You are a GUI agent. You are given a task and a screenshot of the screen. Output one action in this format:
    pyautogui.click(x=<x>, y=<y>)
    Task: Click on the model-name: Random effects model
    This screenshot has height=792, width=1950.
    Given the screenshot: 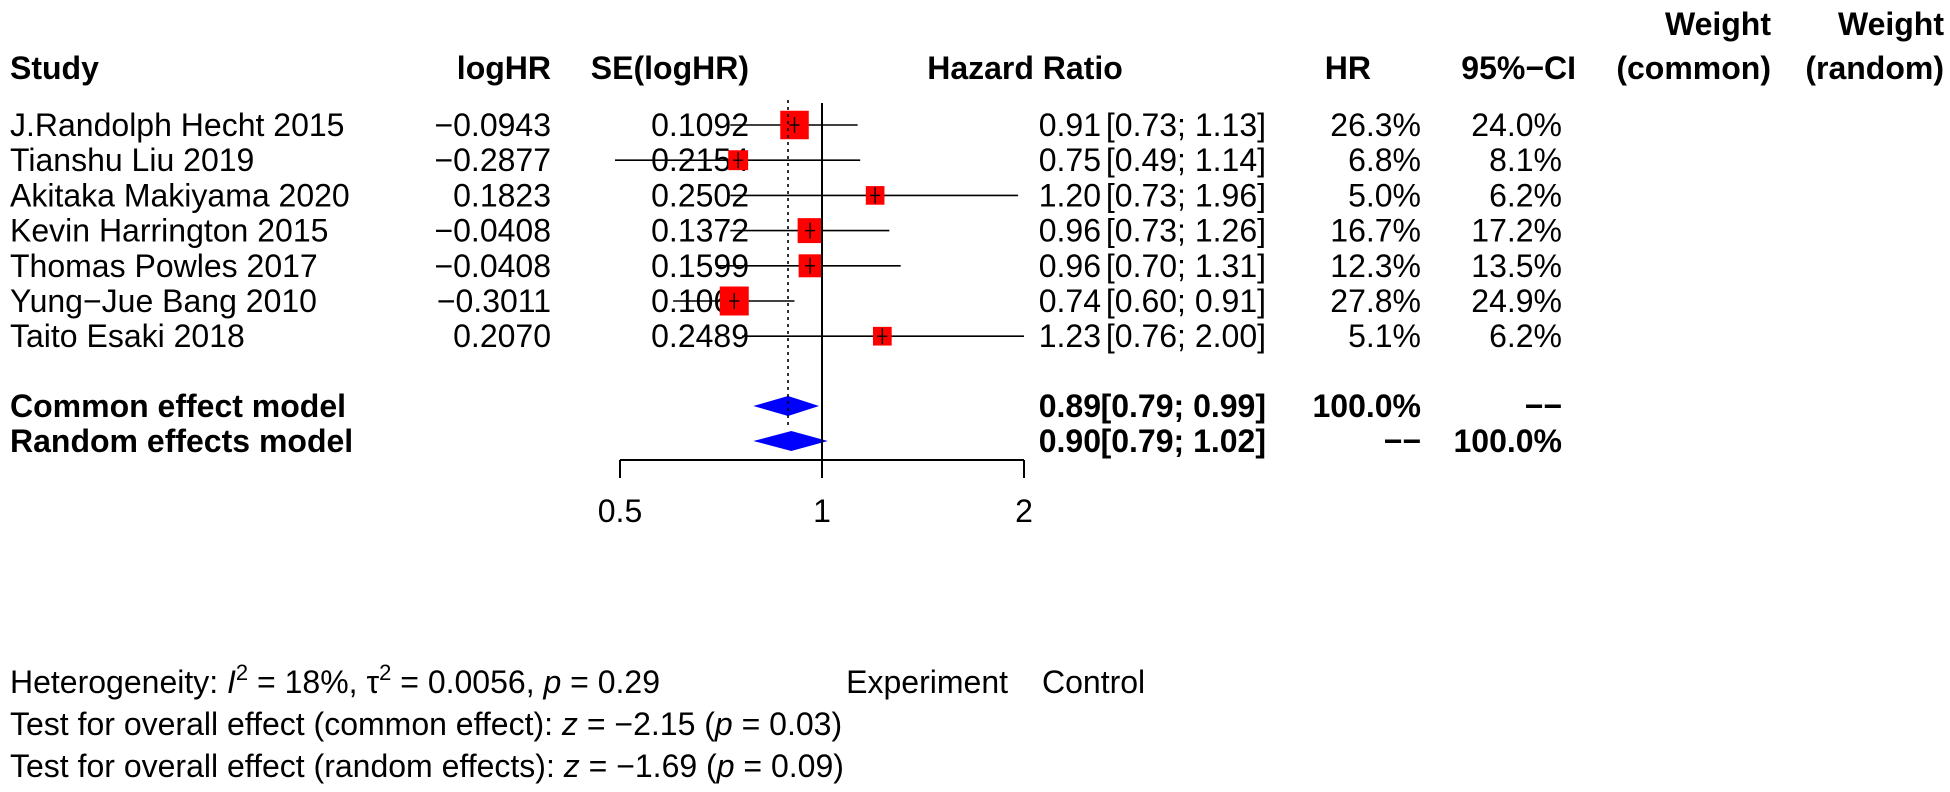 What is the action you would take?
    pyautogui.click(x=181, y=441)
    